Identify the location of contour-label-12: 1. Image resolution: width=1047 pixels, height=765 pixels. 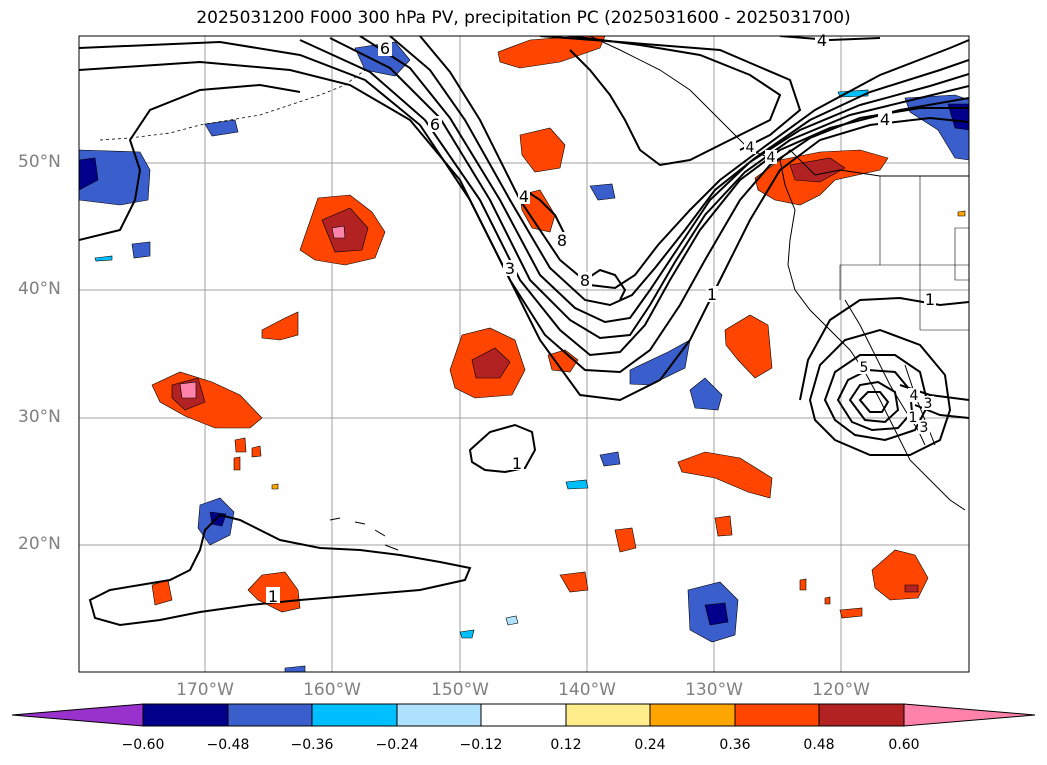
(930, 299).